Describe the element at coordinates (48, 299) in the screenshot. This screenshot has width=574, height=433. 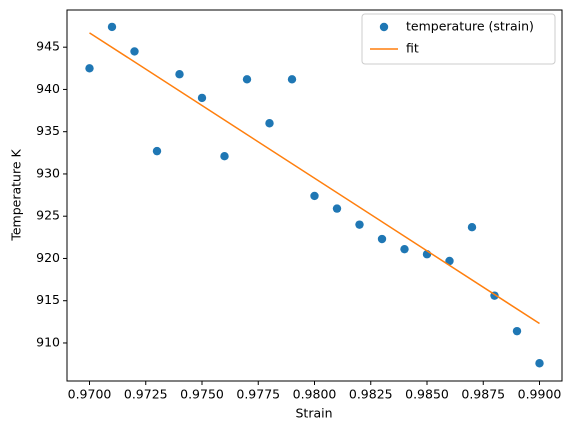
I see `y-tick-label: 915` at that location.